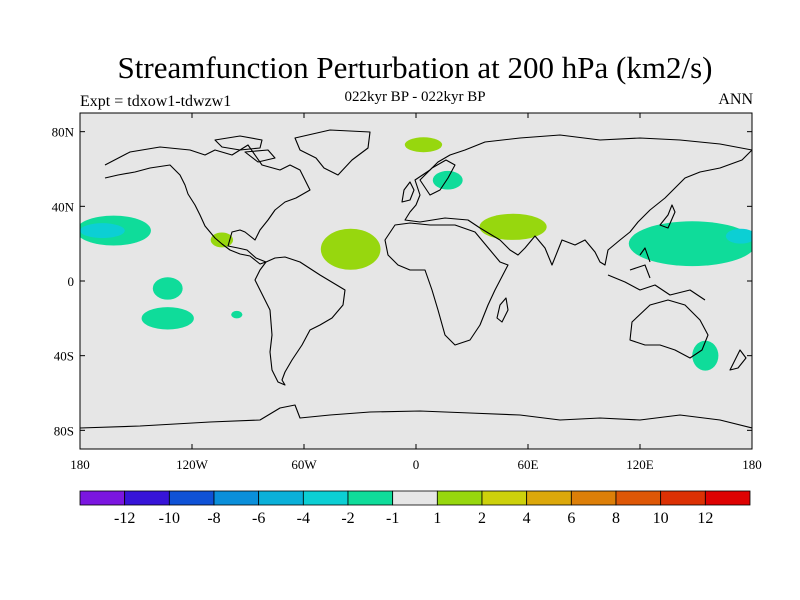  What do you see at coordinates (416, 416) in the screenshot?
I see `coast-antarctica` at bounding box center [416, 416].